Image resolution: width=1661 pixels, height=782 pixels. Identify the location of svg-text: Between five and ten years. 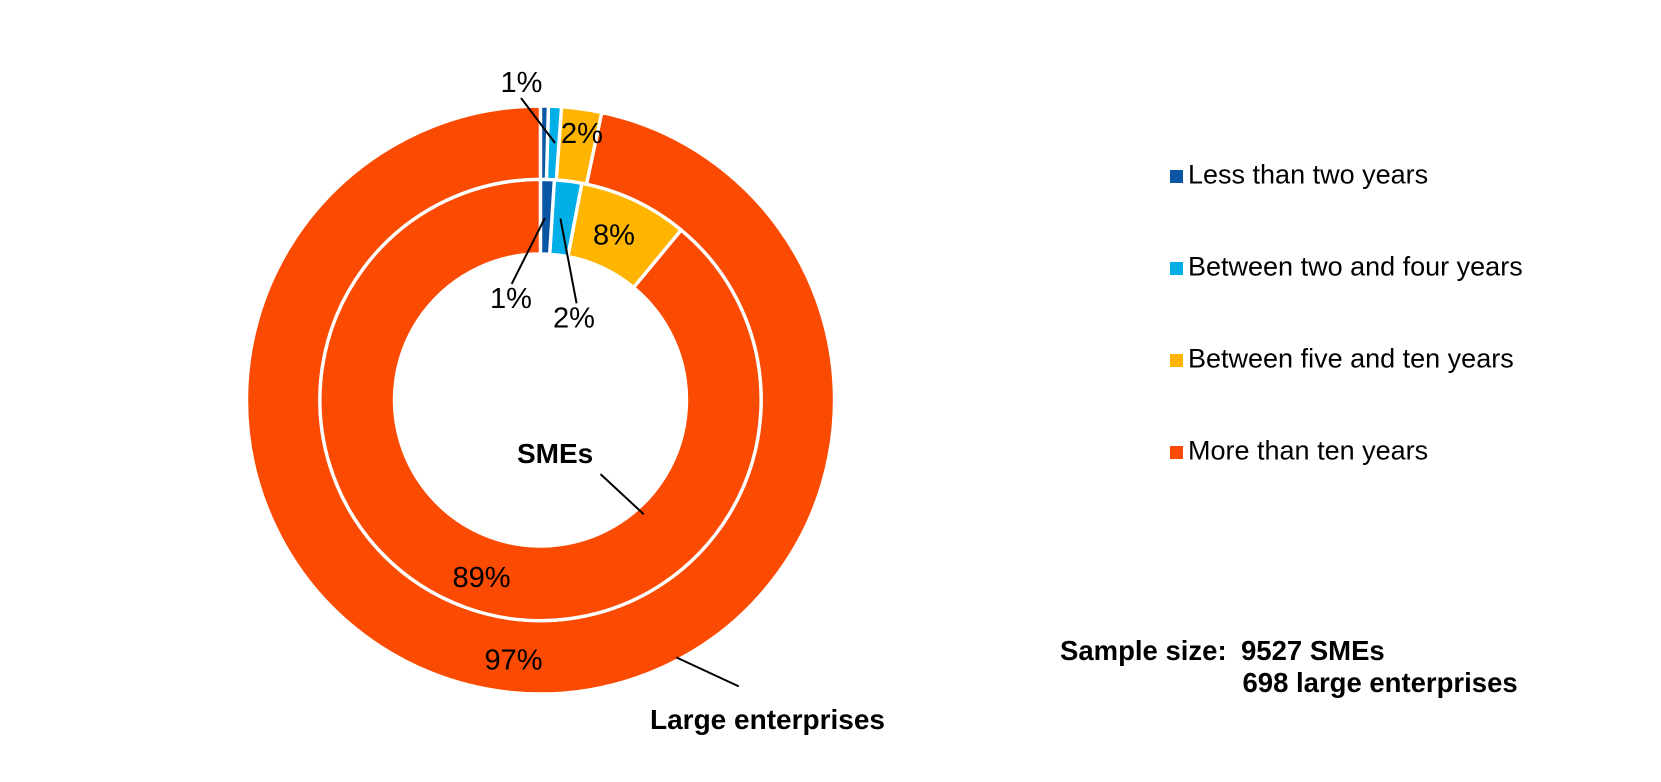
(1351, 359).